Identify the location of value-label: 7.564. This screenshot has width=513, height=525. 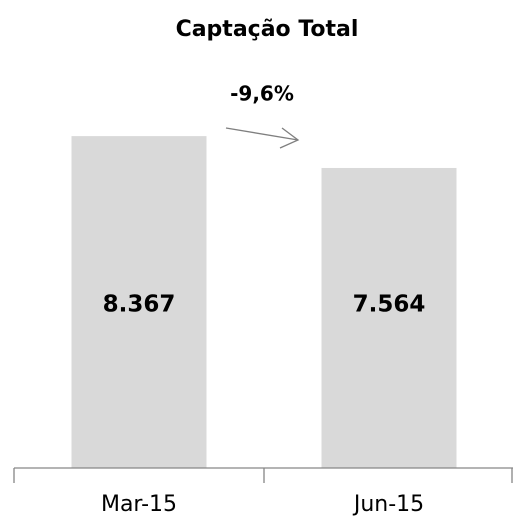
(389, 305).